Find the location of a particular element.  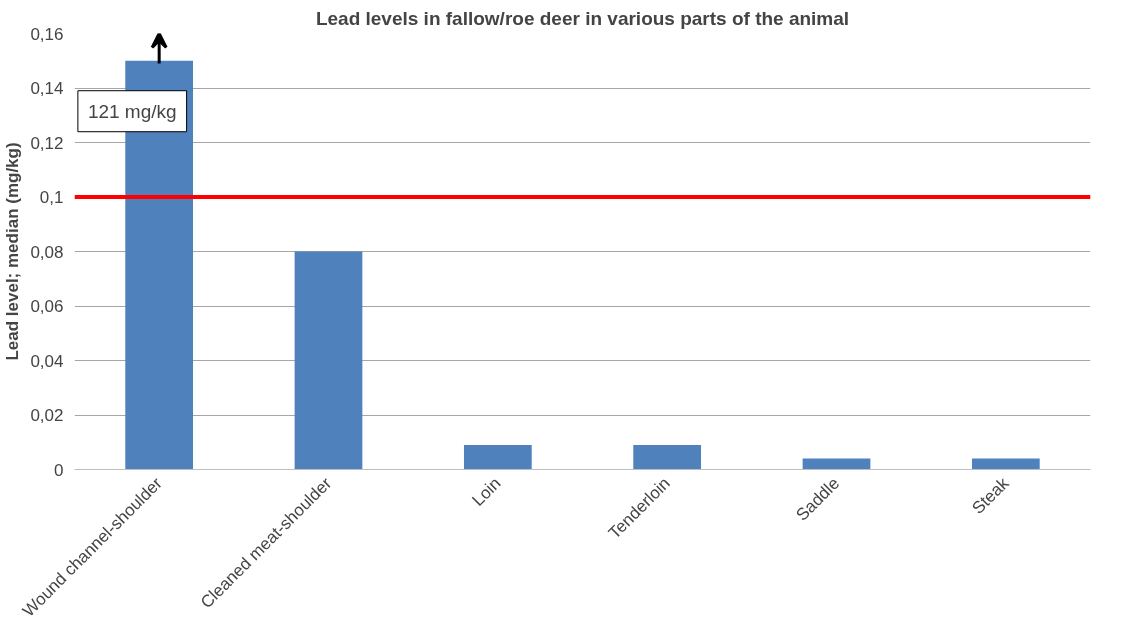

y-tick-label: 0,08 is located at coordinates (47, 252).